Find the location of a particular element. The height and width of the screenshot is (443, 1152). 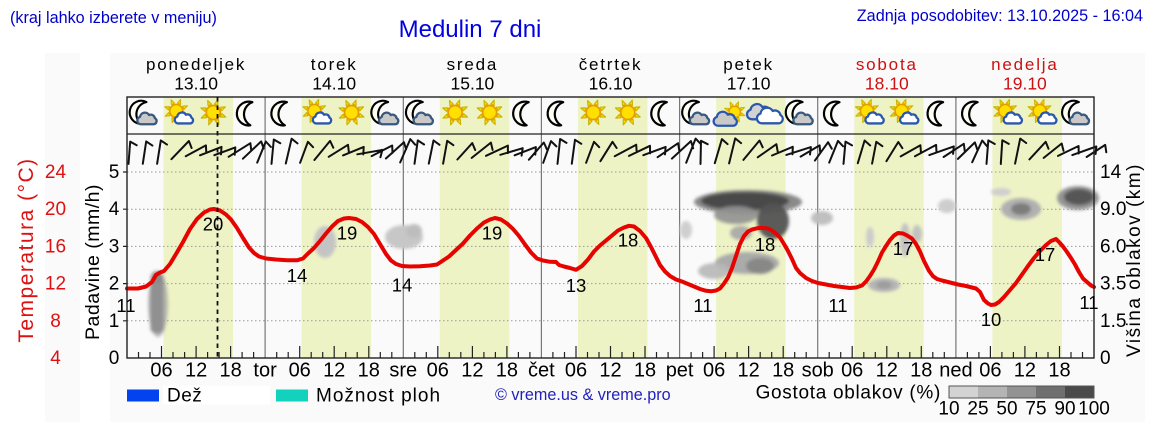

svg-text: 18.10 is located at coordinates (887, 84).